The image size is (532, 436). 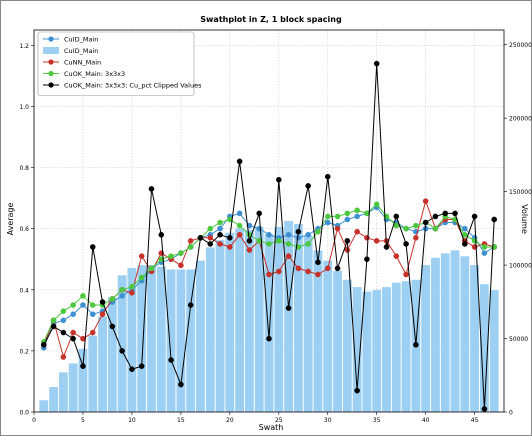 I want to click on y-tick-label: 0.6, so click(x=24, y=229).